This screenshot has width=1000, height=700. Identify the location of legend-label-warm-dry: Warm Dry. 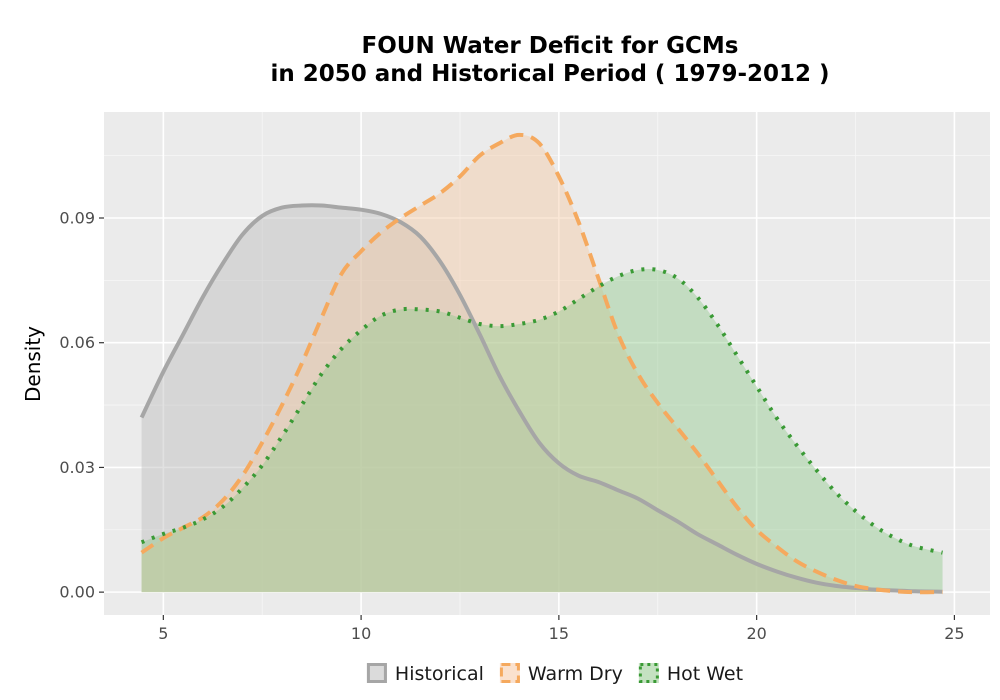
(575, 674).